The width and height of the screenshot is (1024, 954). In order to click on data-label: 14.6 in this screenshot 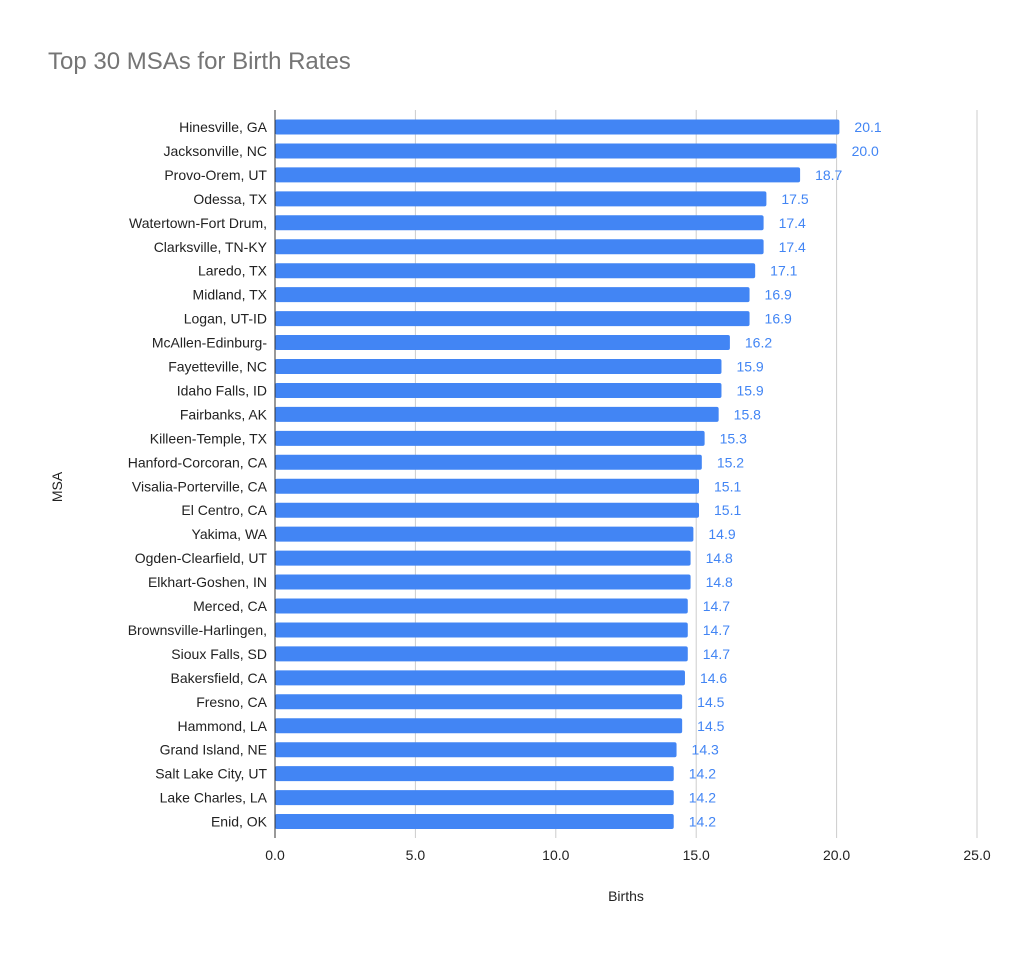, I will do `click(713, 678)`.